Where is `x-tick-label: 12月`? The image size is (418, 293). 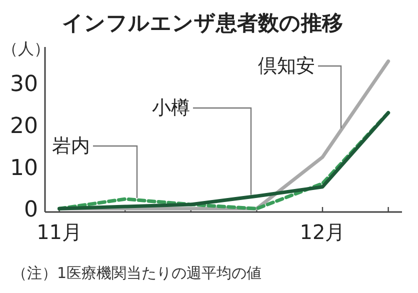
x-tick-label: 12月 is located at coordinates (323, 232).